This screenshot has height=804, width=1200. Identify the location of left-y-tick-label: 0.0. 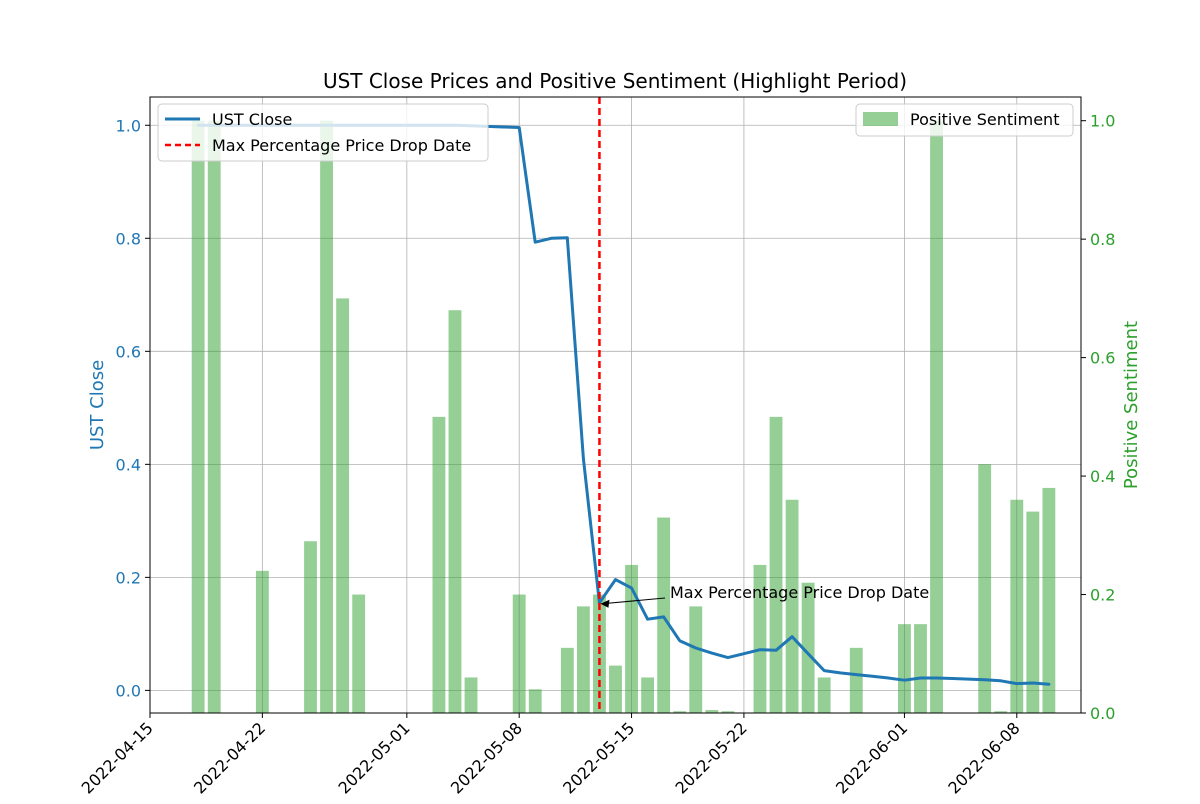
(128, 690).